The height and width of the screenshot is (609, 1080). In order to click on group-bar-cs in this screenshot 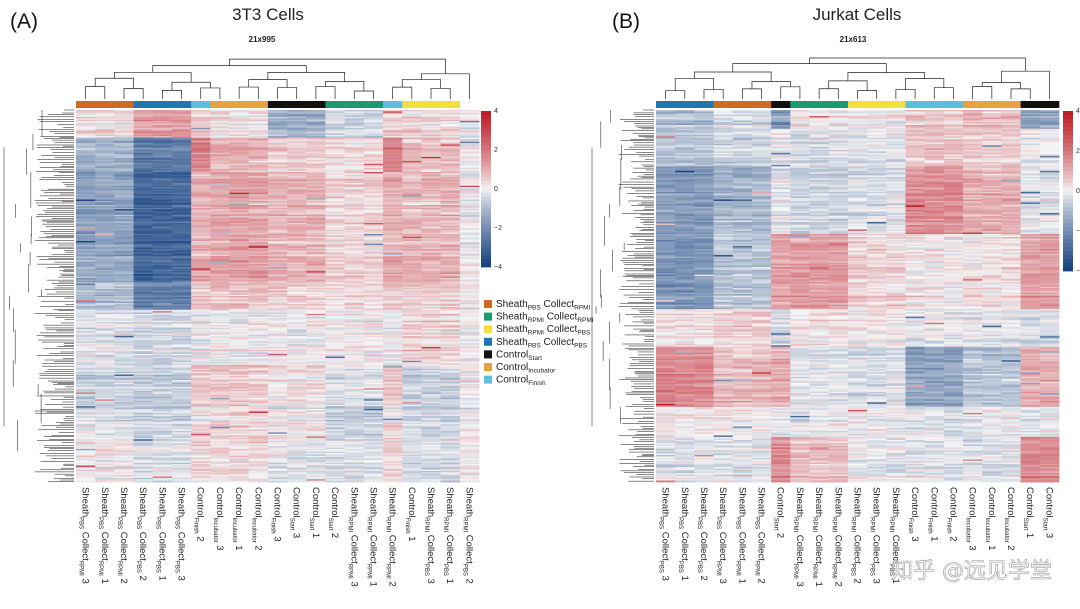, I will do `click(296, 104)`.